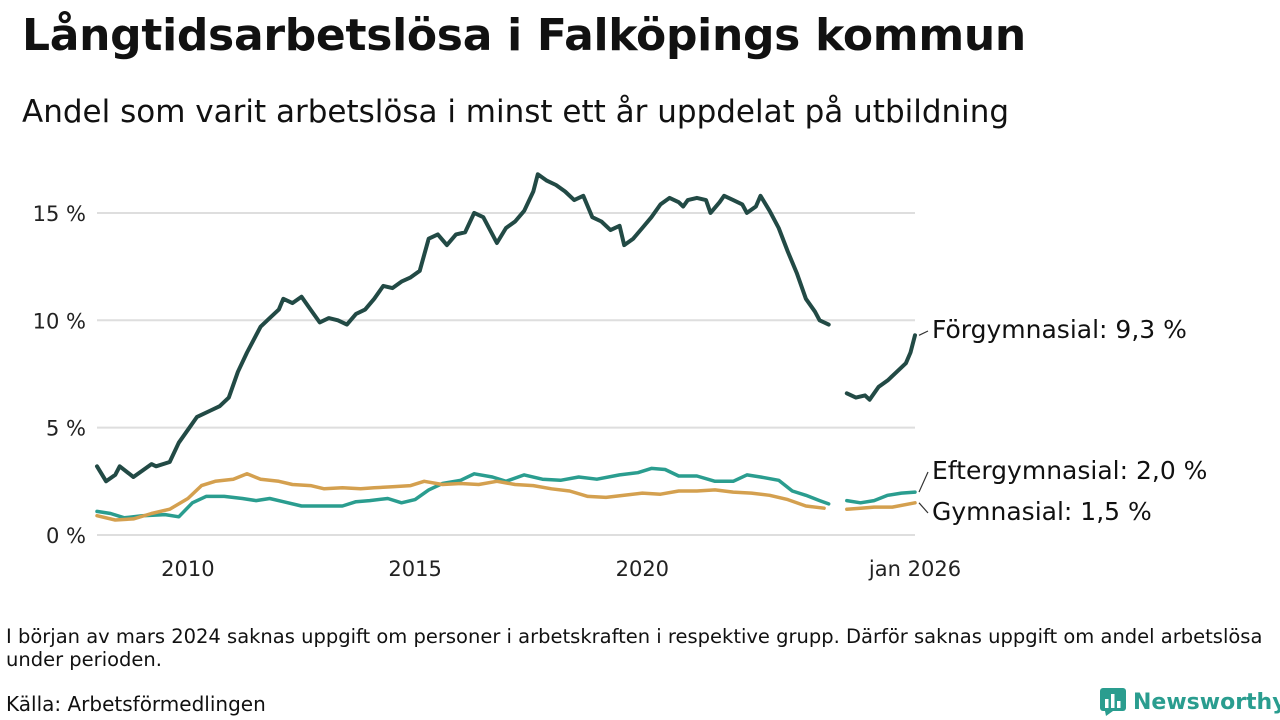  I want to click on series-line-eftergymnasial-seg0, so click(463, 493).